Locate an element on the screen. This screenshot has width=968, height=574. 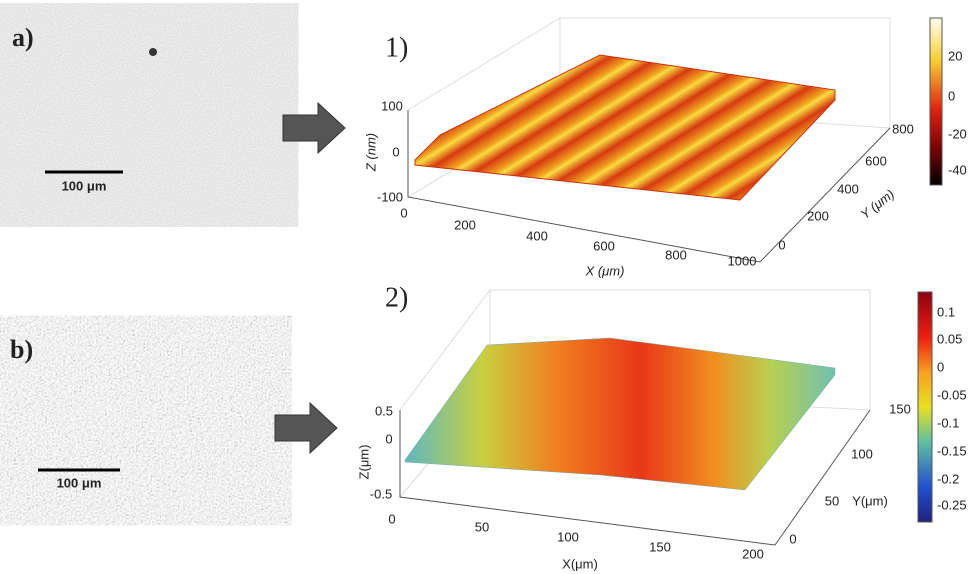
panel-label: a) is located at coordinates (23, 37).